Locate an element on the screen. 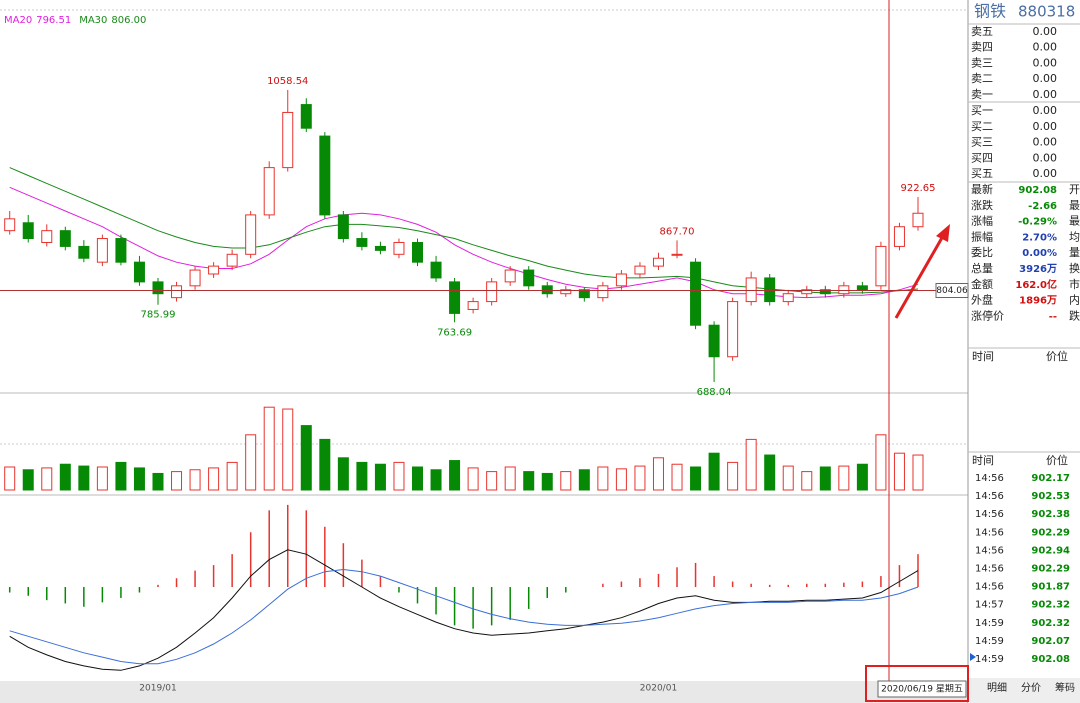 The image size is (1080, 703). trade-price: 902.38 is located at coordinates (1050, 514).